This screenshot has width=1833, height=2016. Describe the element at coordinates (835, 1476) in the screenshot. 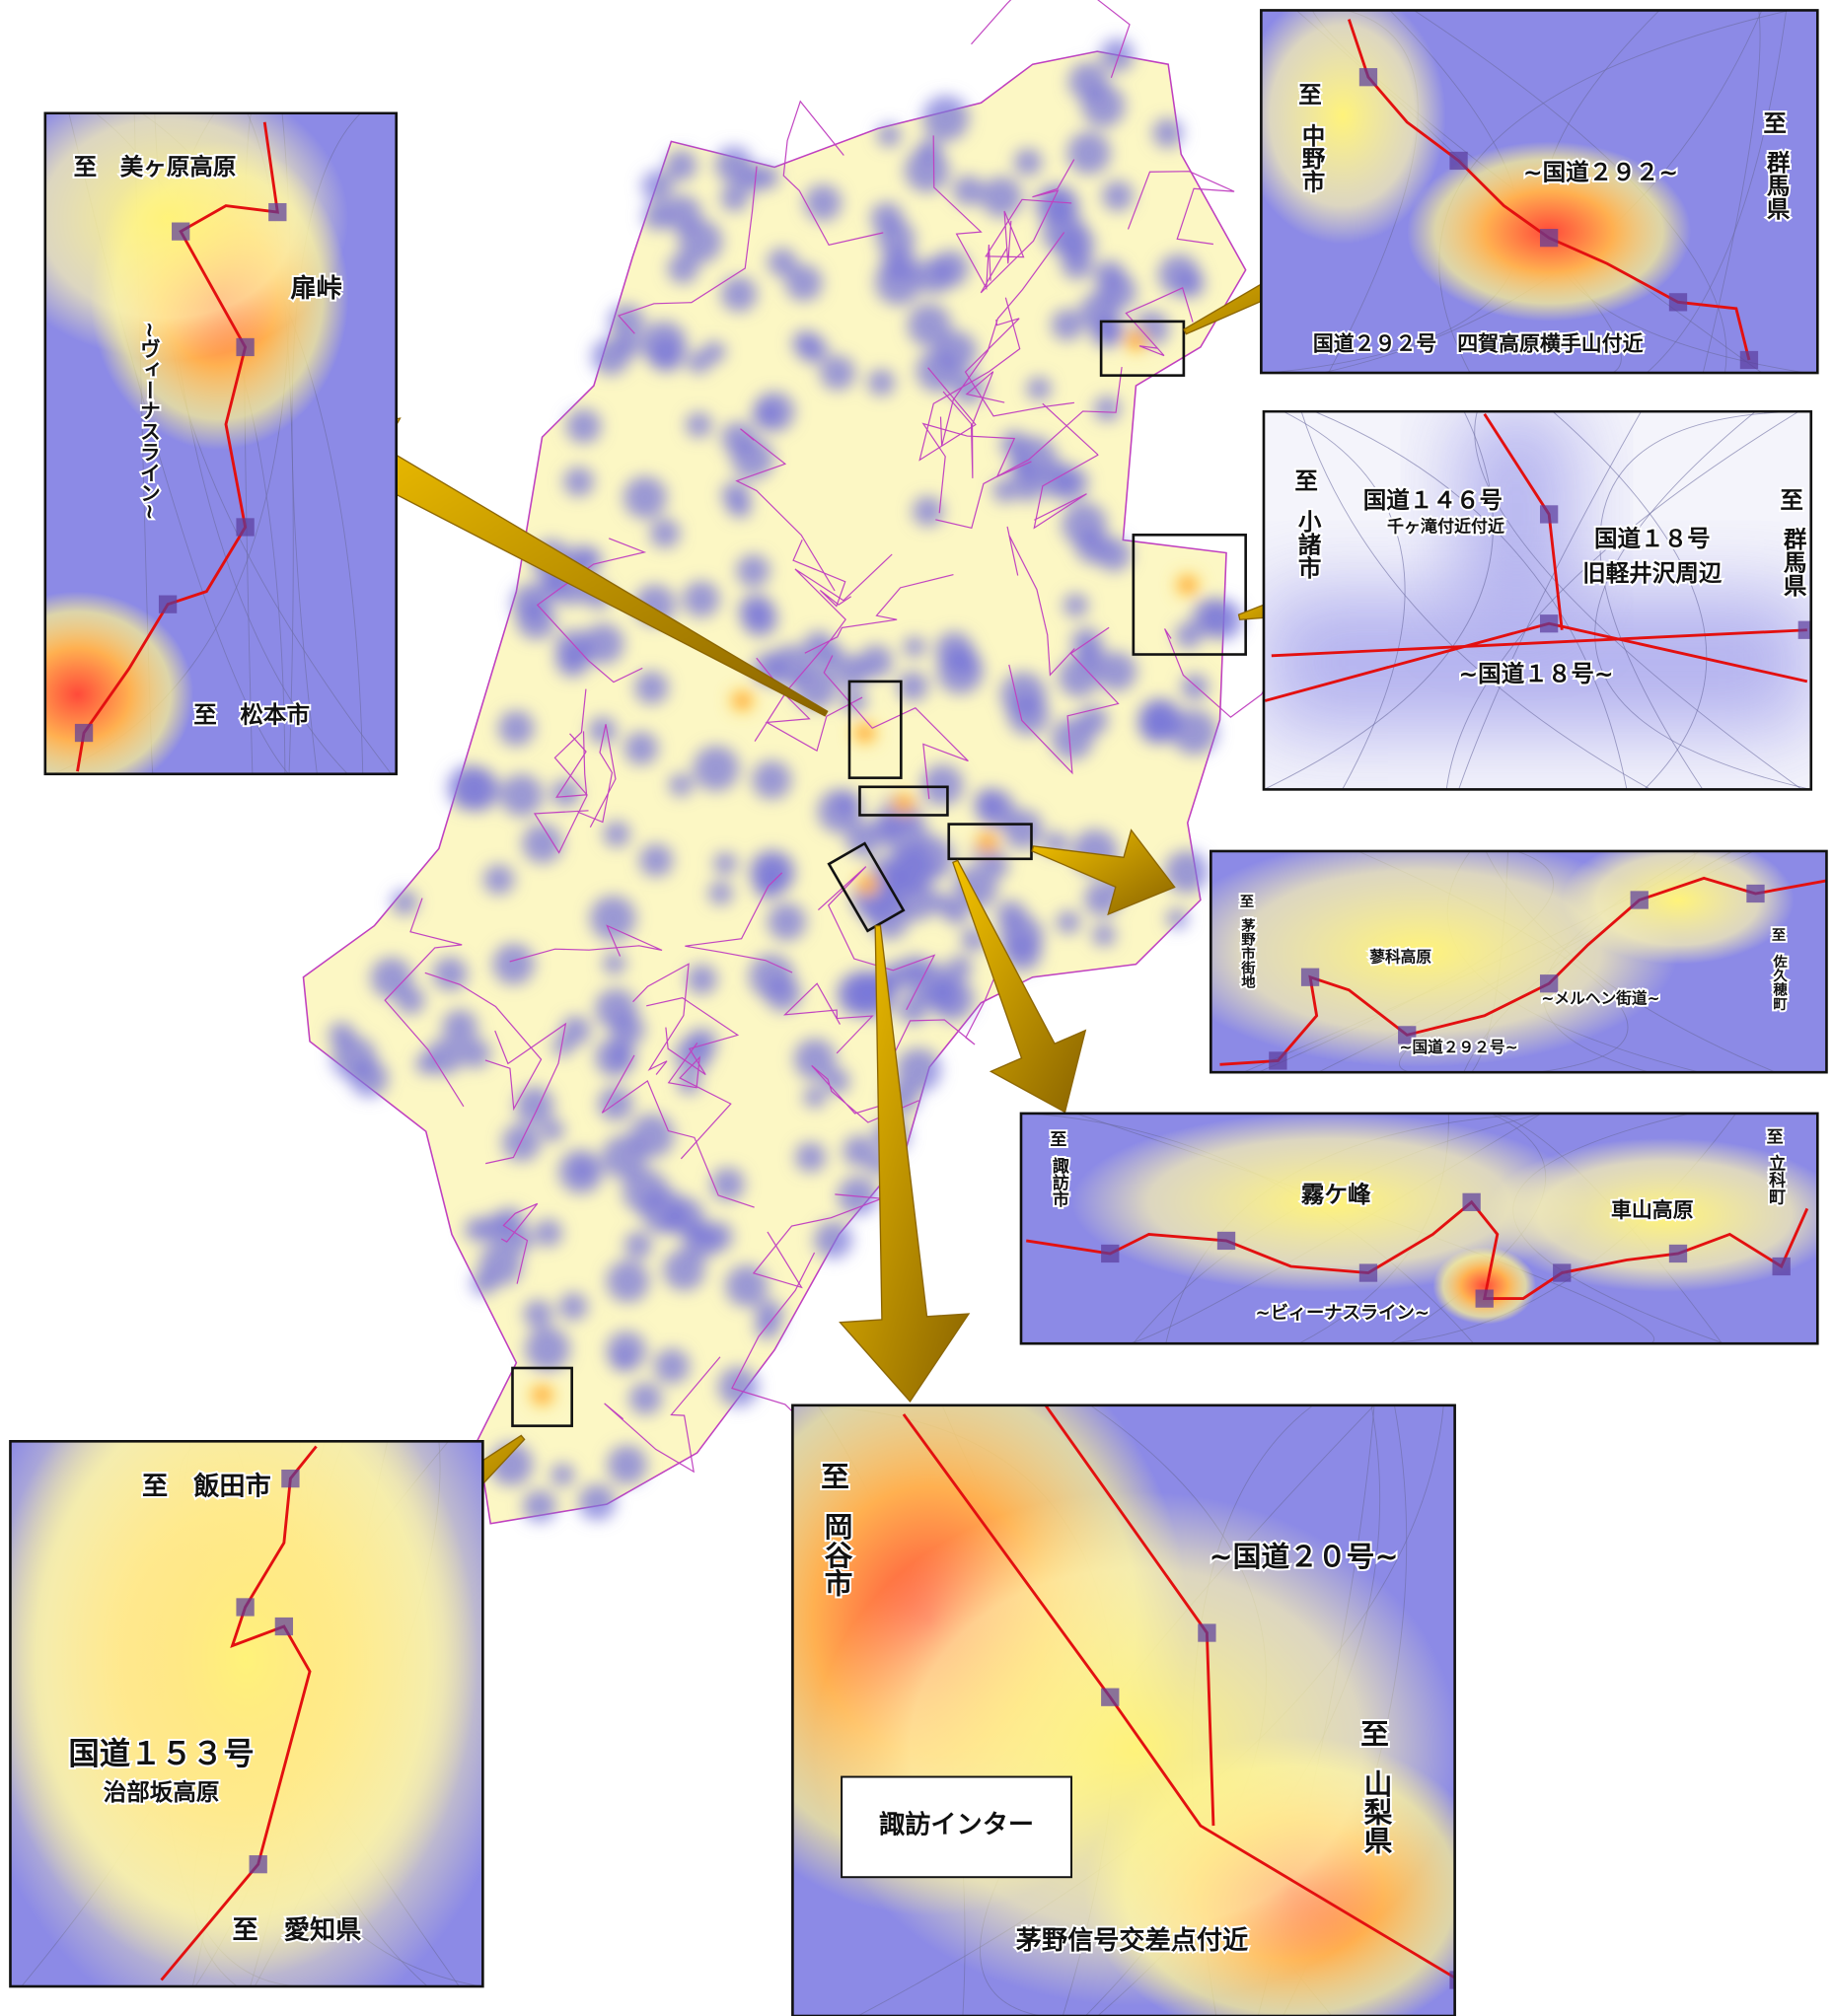

I see `inset-label: 至` at that location.